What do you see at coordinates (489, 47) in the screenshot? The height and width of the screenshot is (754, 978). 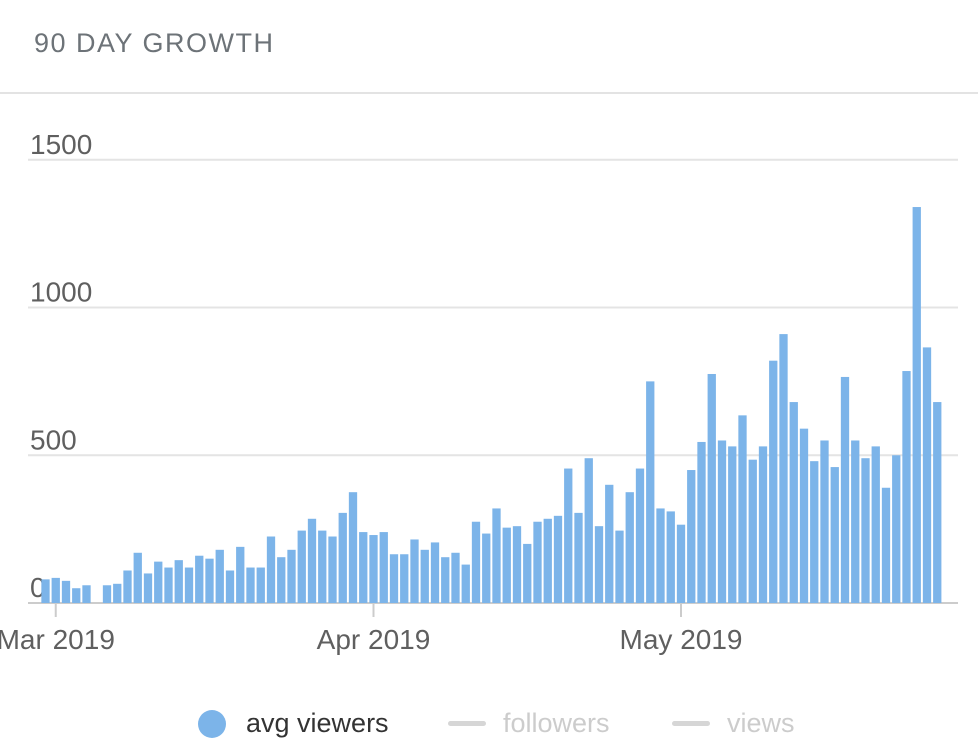 I see `card-header: 90 DAY GROWTH` at bounding box center [489, 47].